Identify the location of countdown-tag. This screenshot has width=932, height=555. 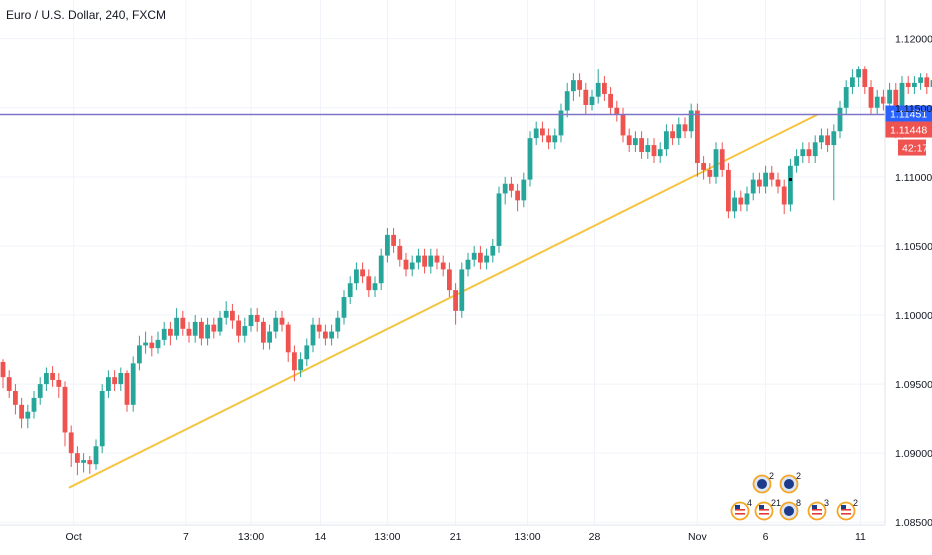
(912, 147).